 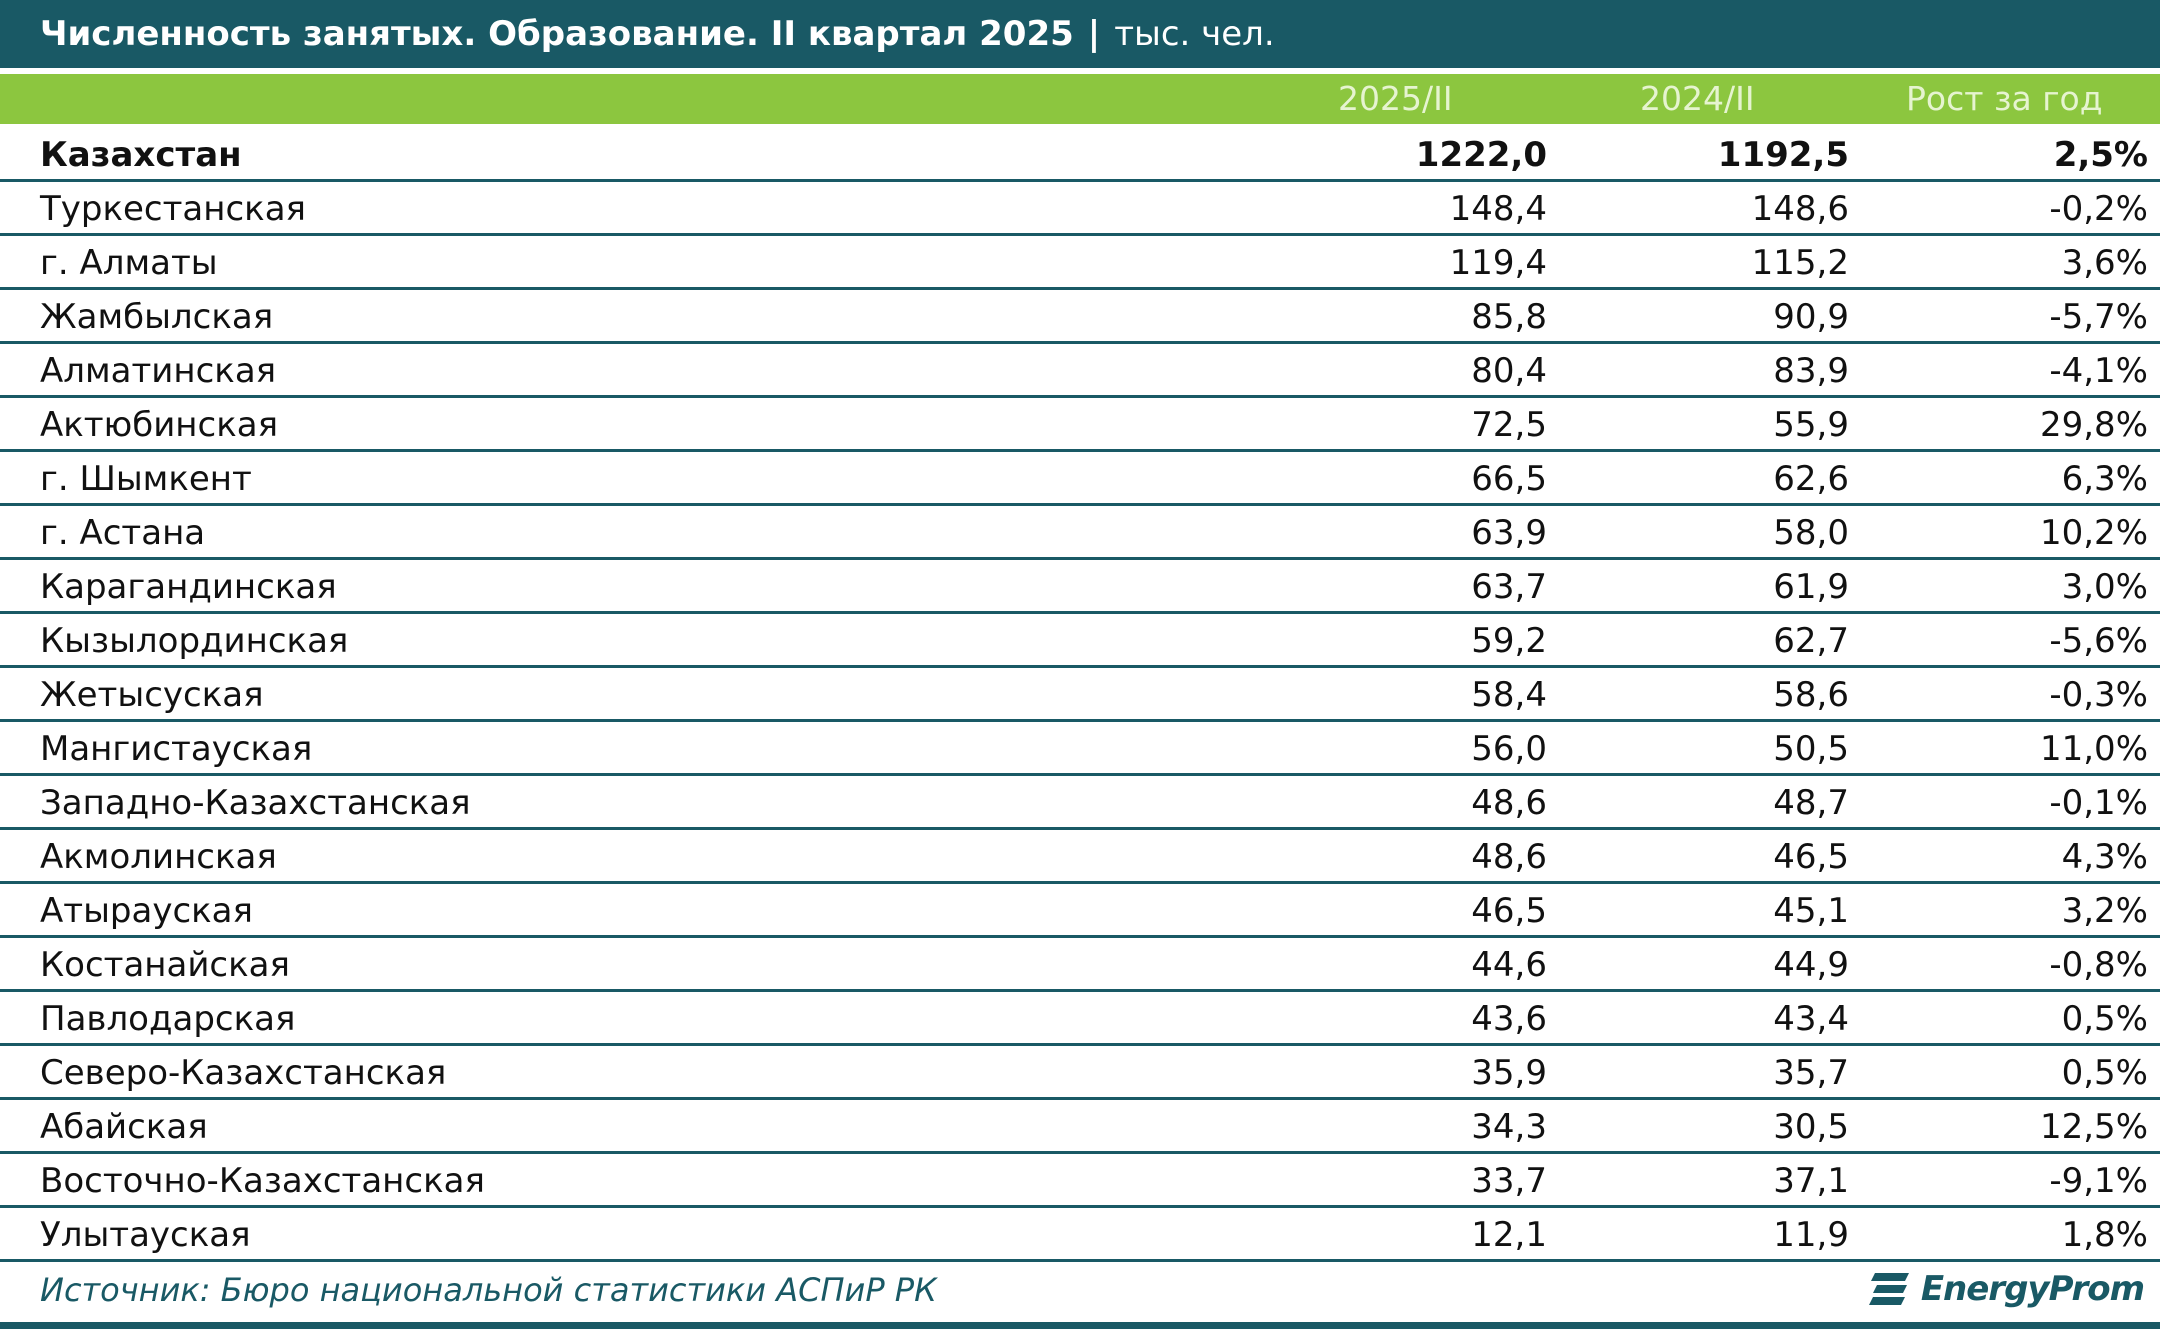 I want to click on value-2025-cell: 1222,0, so click(x=1481, y=155).